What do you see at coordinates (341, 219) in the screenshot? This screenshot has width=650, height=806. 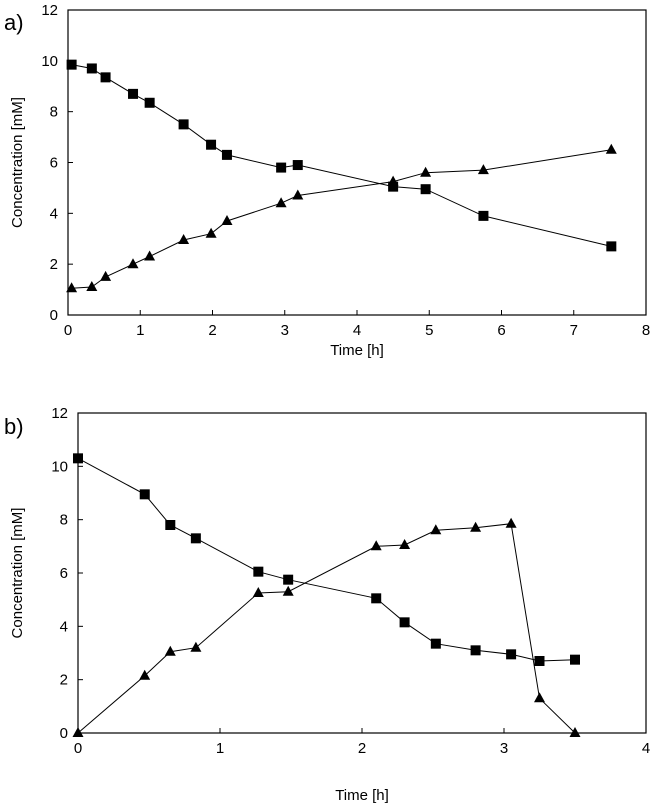 I see `series-line-triangle` at bounding box center [341, 219].